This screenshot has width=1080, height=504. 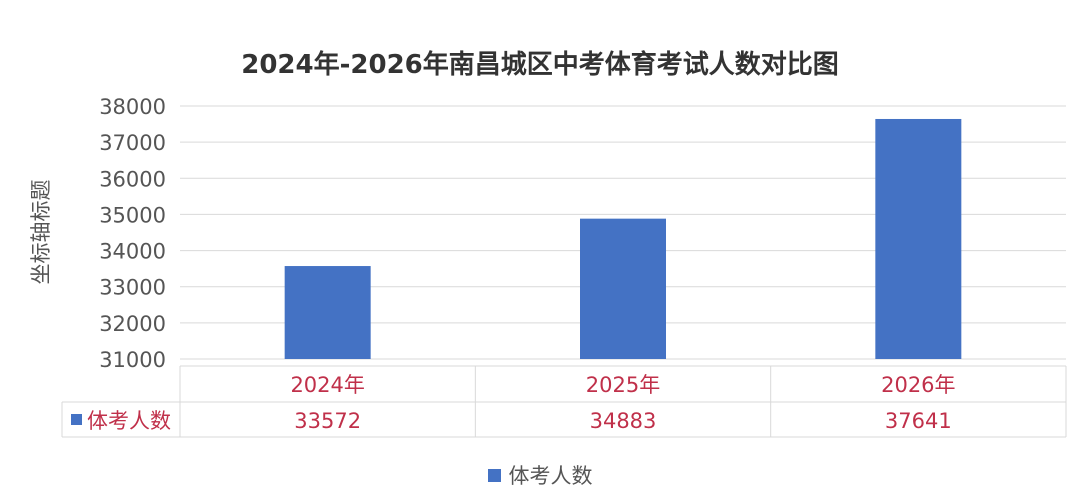 What do you see at coordinates (129, 421) in the screenshot?
I see `table-series-label: 体考人数` at bounding box center [129, 421].